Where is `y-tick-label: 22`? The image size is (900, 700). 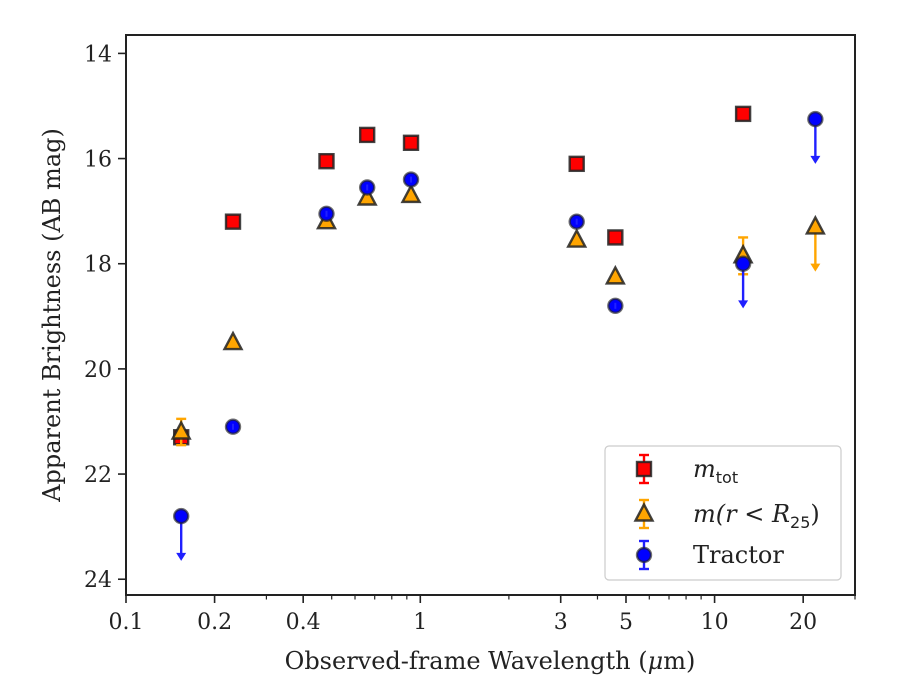 y-tick-label: 22 is located at coordinates (98, 475).